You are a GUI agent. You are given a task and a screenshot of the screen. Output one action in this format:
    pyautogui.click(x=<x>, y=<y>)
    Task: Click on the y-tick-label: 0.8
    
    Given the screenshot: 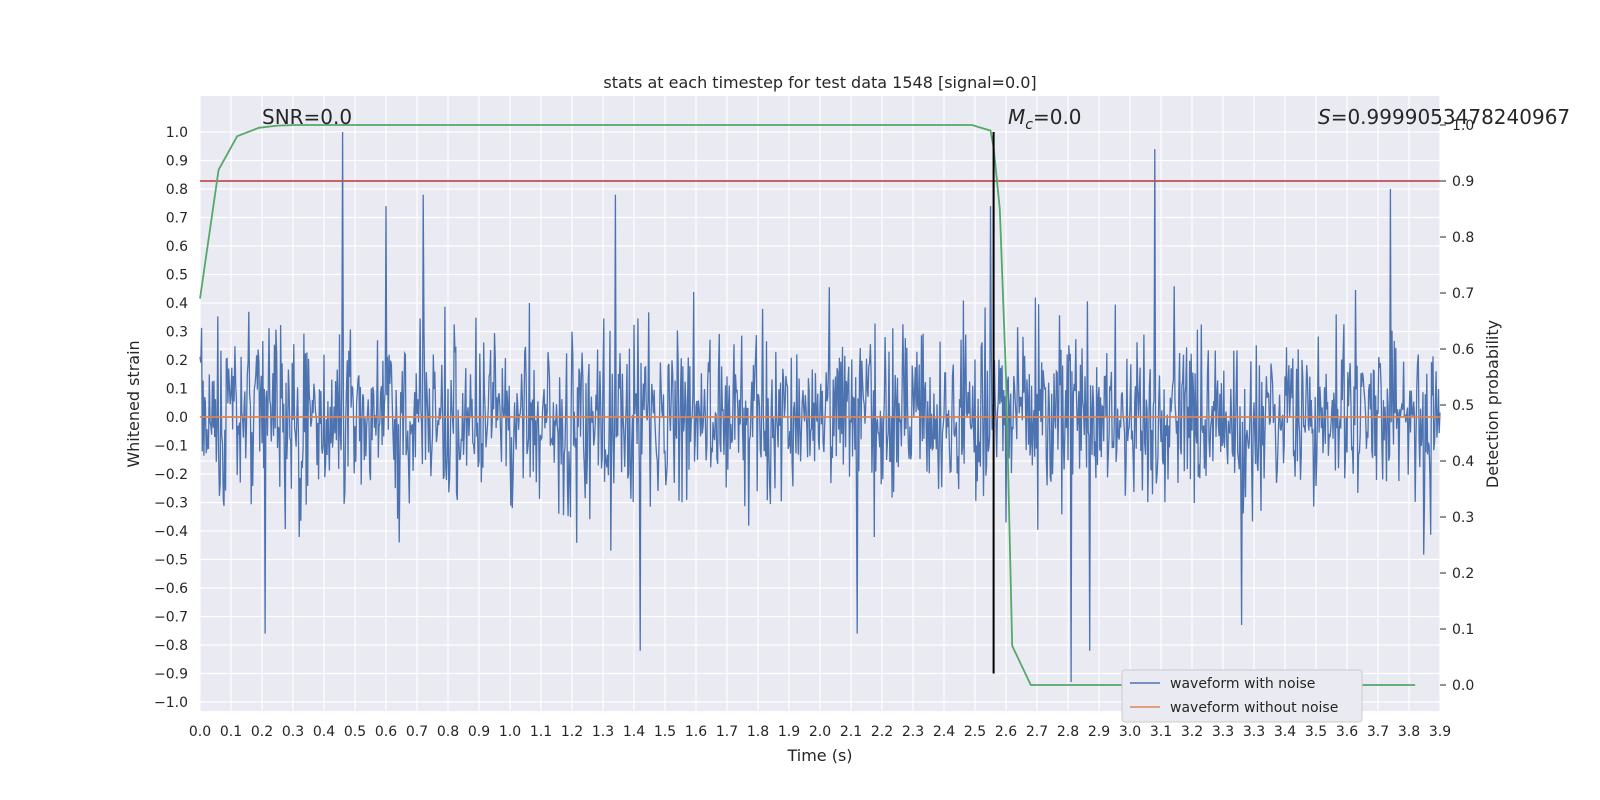 What is the action you would take?
    pyautogui.click(x=177, y=190)
    